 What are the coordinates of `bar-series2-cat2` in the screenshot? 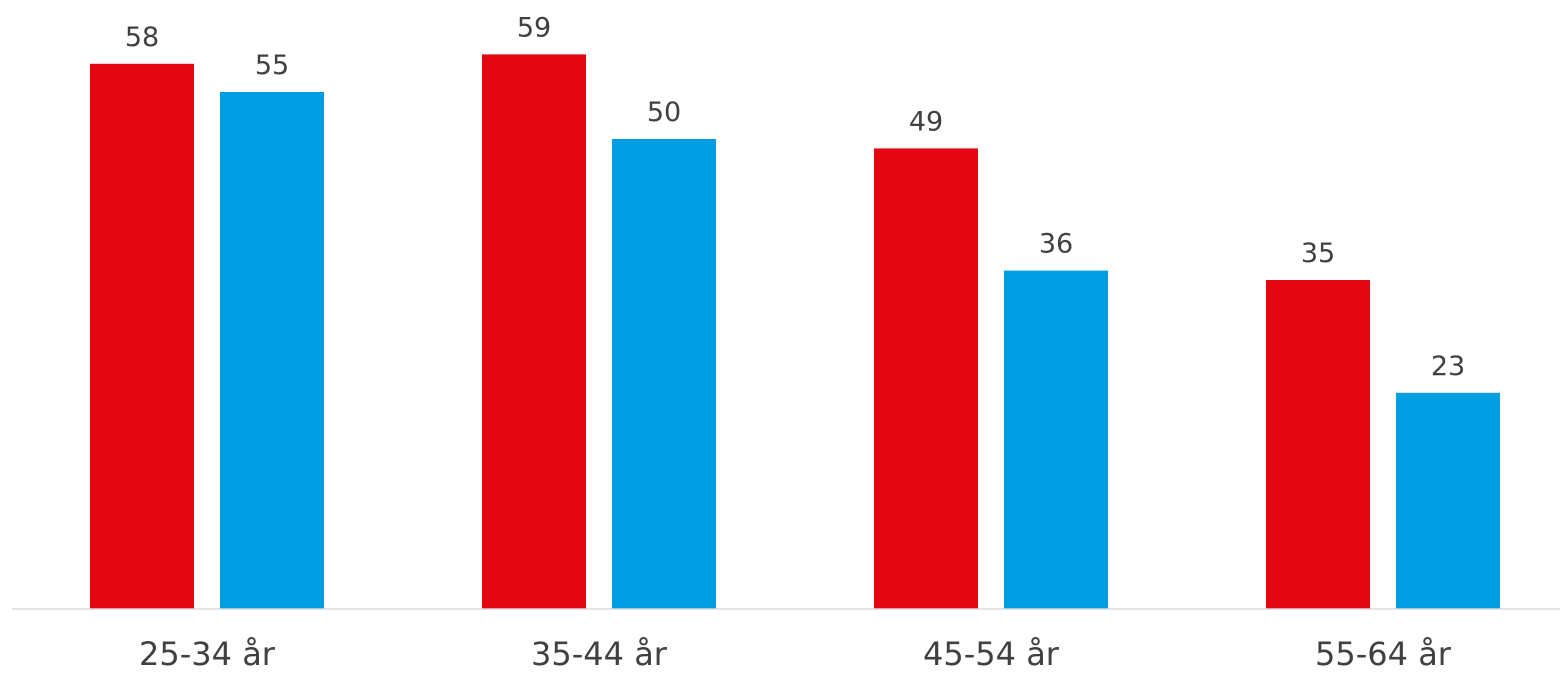 It's located at (664, 374).